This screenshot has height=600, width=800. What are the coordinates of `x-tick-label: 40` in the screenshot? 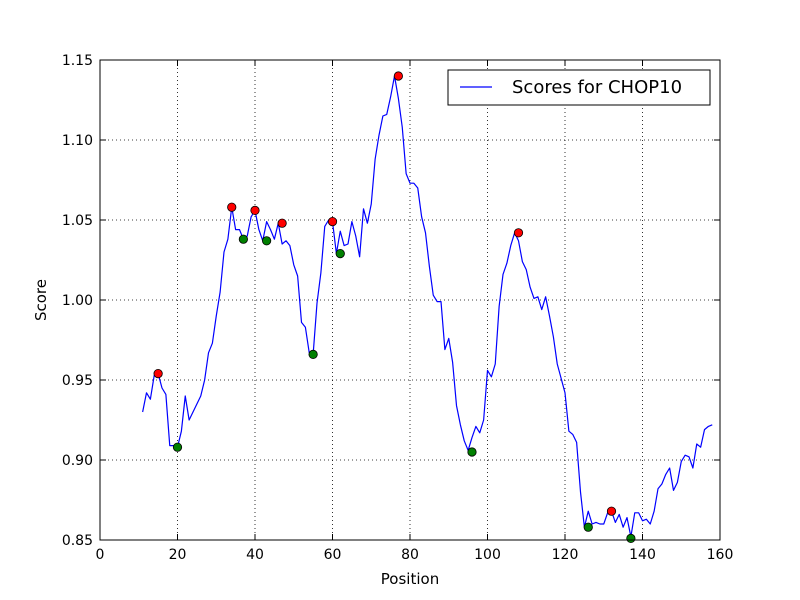 It's located at (255, 555).